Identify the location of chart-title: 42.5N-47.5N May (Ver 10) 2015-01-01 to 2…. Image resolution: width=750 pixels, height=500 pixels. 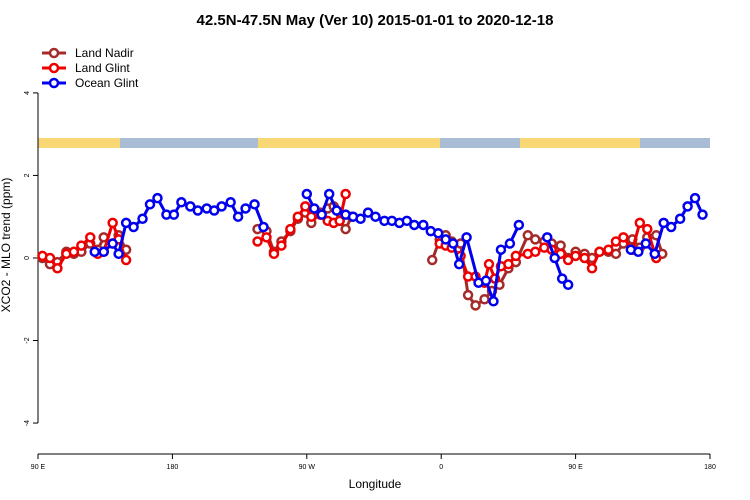
(375, 20).